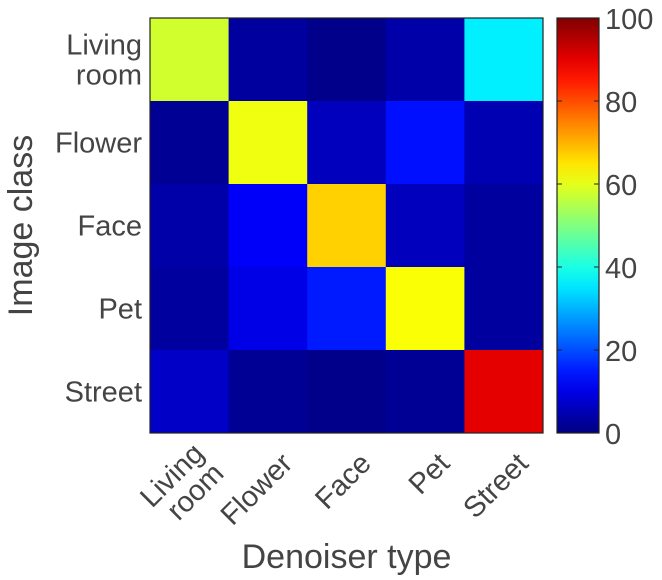 The image size is (662, 580). I want to click on x-tick-label: Face, so click(343, 481).